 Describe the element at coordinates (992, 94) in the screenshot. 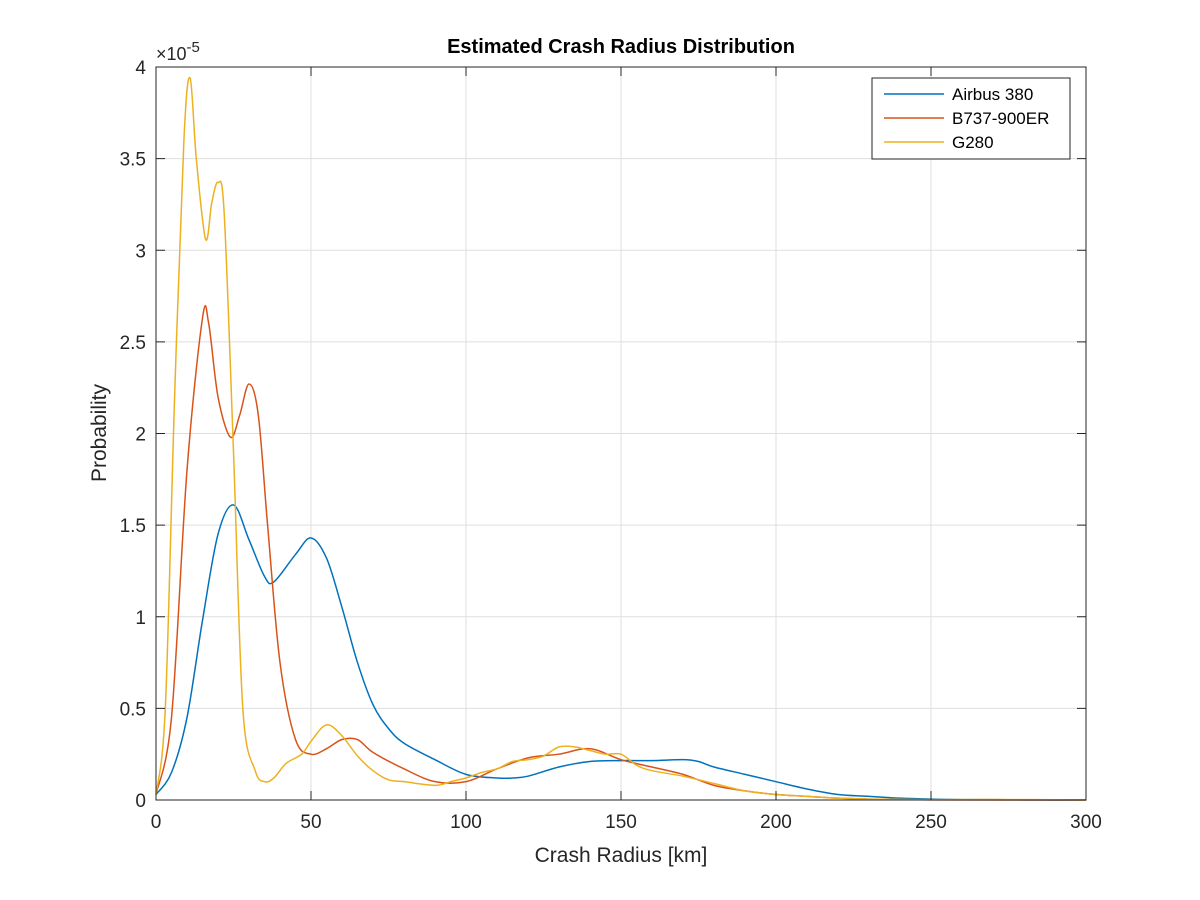

I see `legend-label-airbus-380: Airbus 380` at that location.